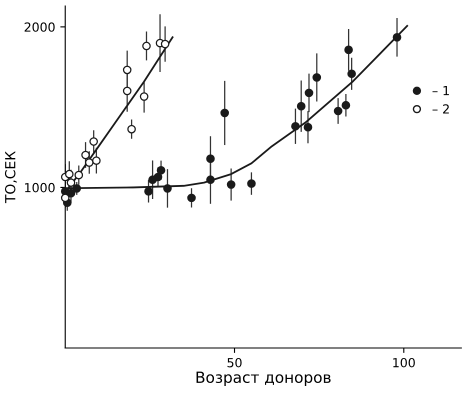 The image size is (466, 400). I want to click on x-axis-title: Возраст доноров, so click(263, 379).